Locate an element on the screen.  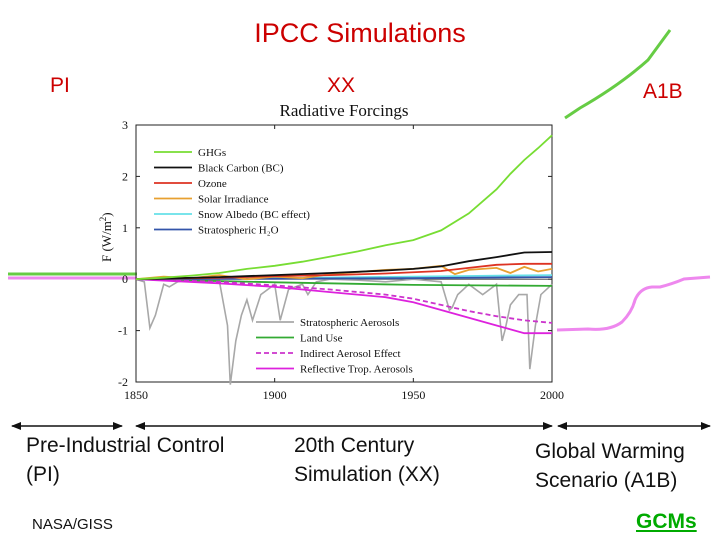
y-axis-label: F (W/m2) is located at coordinates (106, 237).